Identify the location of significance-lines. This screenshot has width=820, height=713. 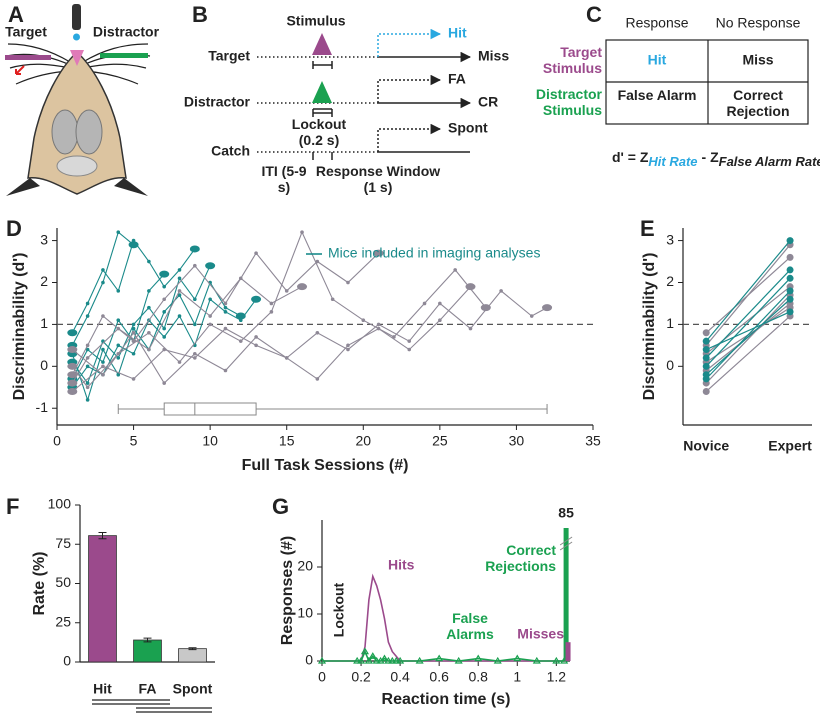
(152, 706).